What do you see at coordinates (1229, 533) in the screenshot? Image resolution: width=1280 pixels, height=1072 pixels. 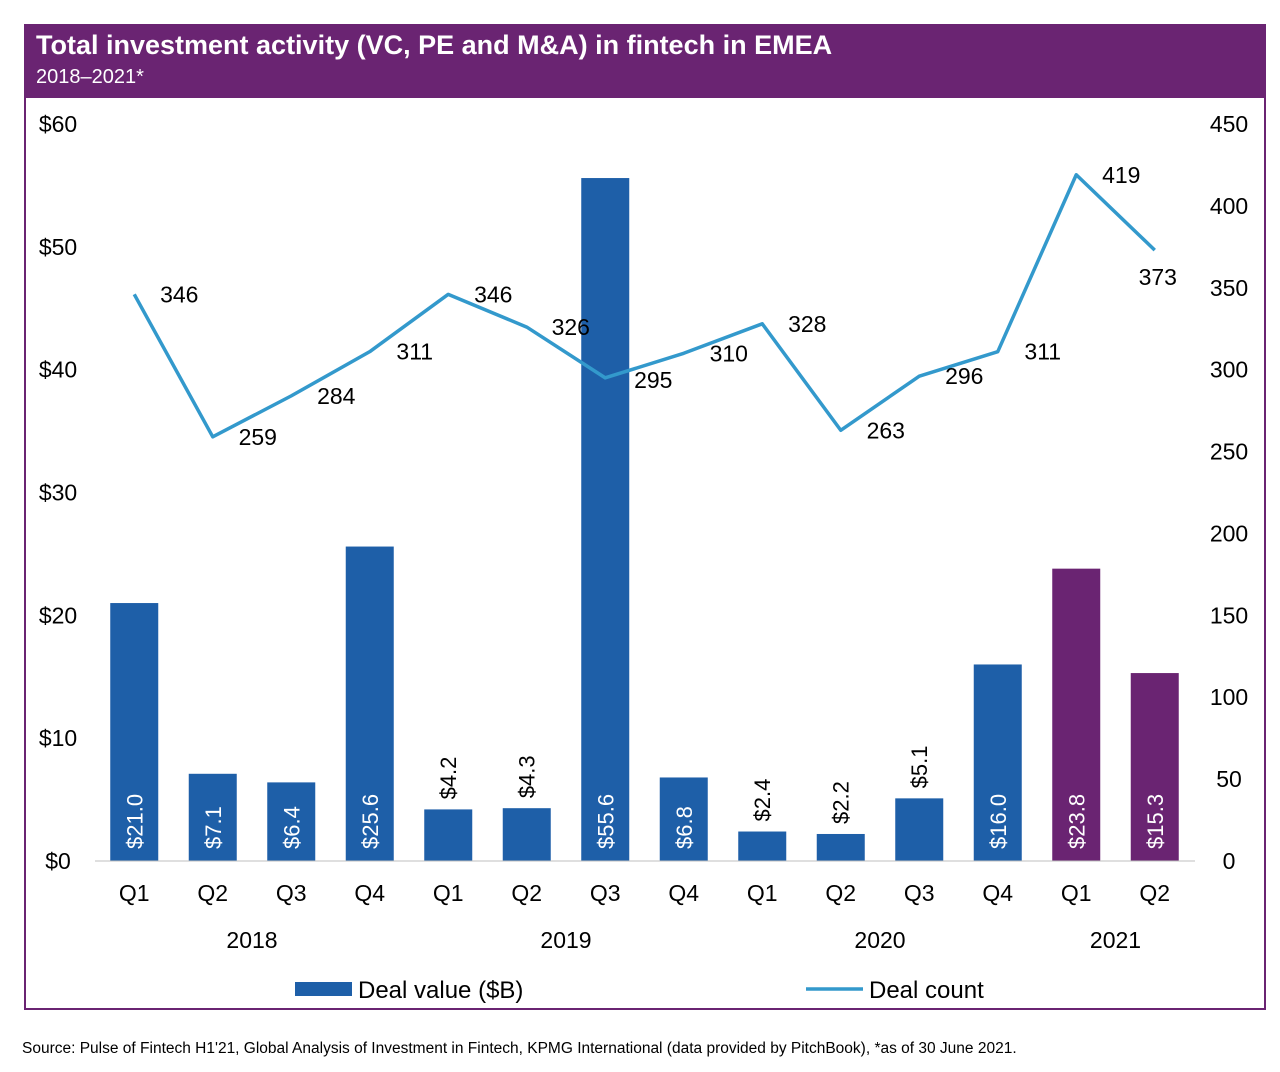 I see `y-right-tick-label: 200` at bounding box center [1229, 533].